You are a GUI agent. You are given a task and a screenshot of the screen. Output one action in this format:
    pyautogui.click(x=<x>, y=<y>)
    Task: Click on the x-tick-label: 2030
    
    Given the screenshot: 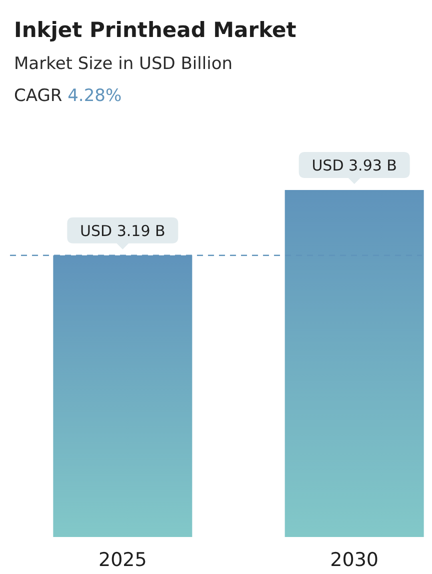 What is the action you would take?
    pyautogui.click(x=354, y=560)
    